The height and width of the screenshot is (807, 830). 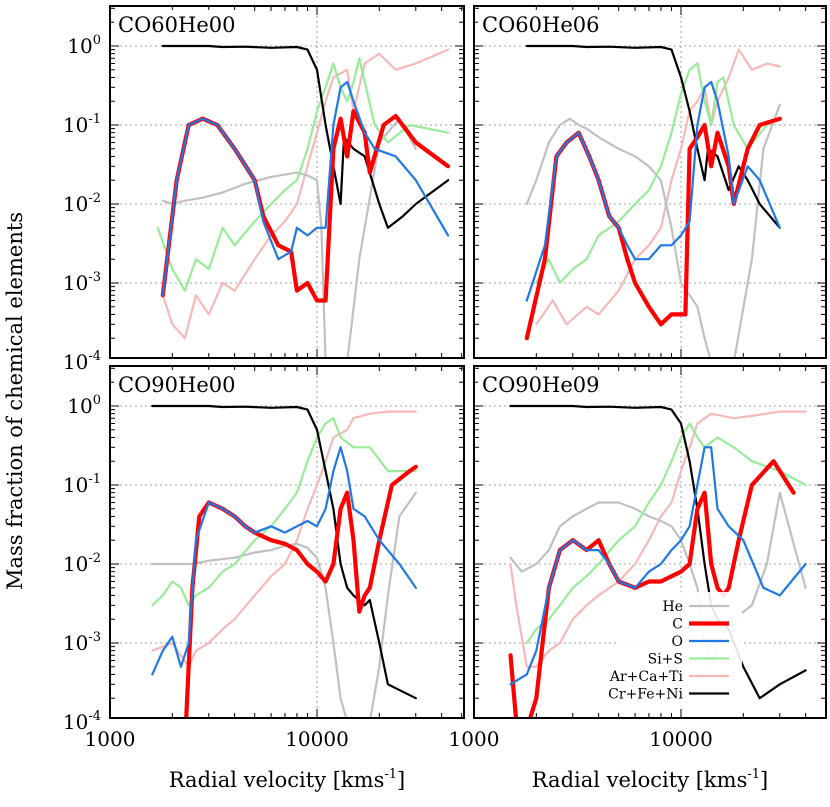 I want to click on legend-background, so click(x=680, y=650).